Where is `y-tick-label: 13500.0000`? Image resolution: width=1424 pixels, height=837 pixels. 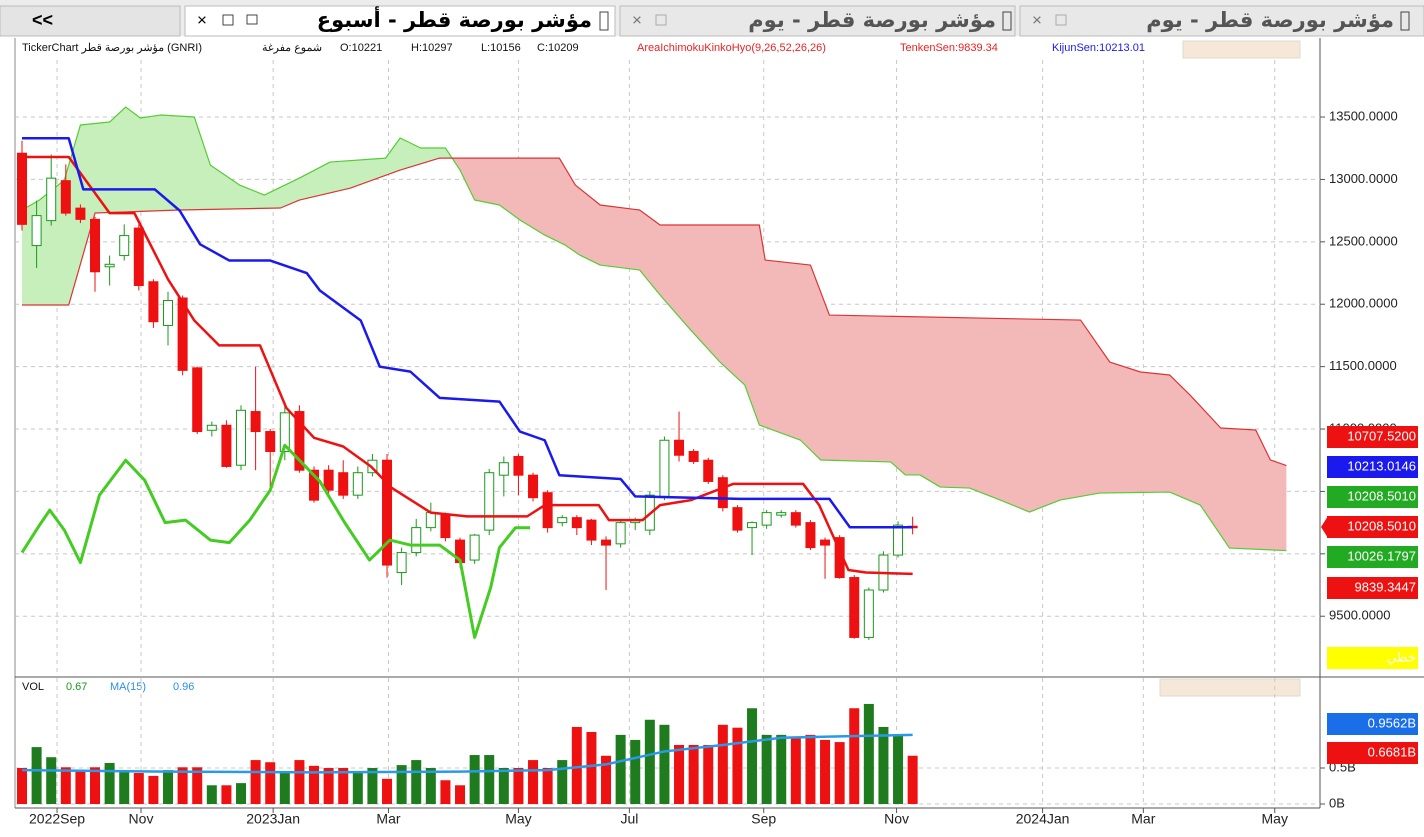
y-tick-label: 13500.0000 is located at coordinates (1363, 115).